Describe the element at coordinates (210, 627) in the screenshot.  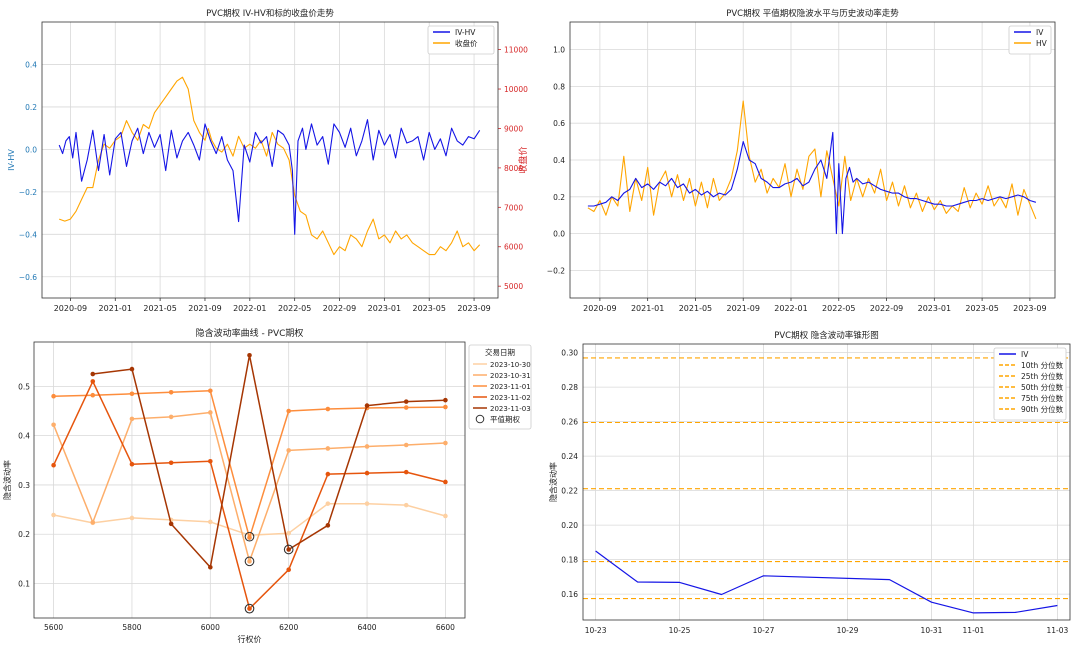
I see `x-tick-label: 6000` at that location.